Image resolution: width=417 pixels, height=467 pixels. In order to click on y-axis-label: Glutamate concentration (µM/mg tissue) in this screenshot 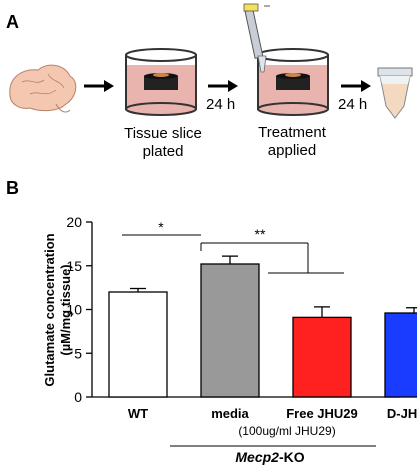, I will do `click(57, 309)`.